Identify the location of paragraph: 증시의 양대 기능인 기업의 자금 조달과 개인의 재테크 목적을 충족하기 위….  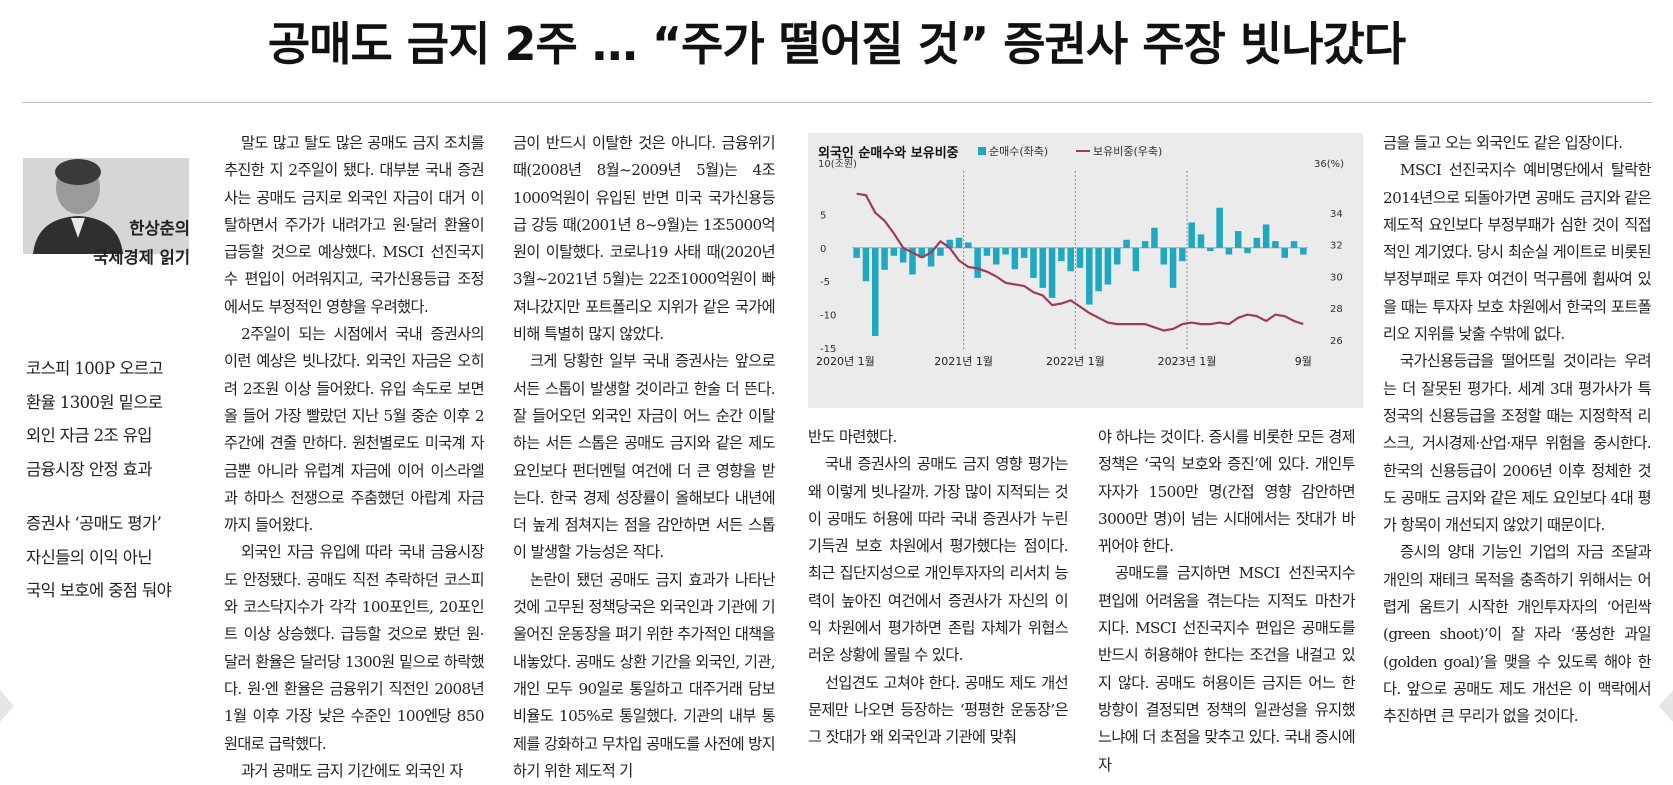
(1517, 634).